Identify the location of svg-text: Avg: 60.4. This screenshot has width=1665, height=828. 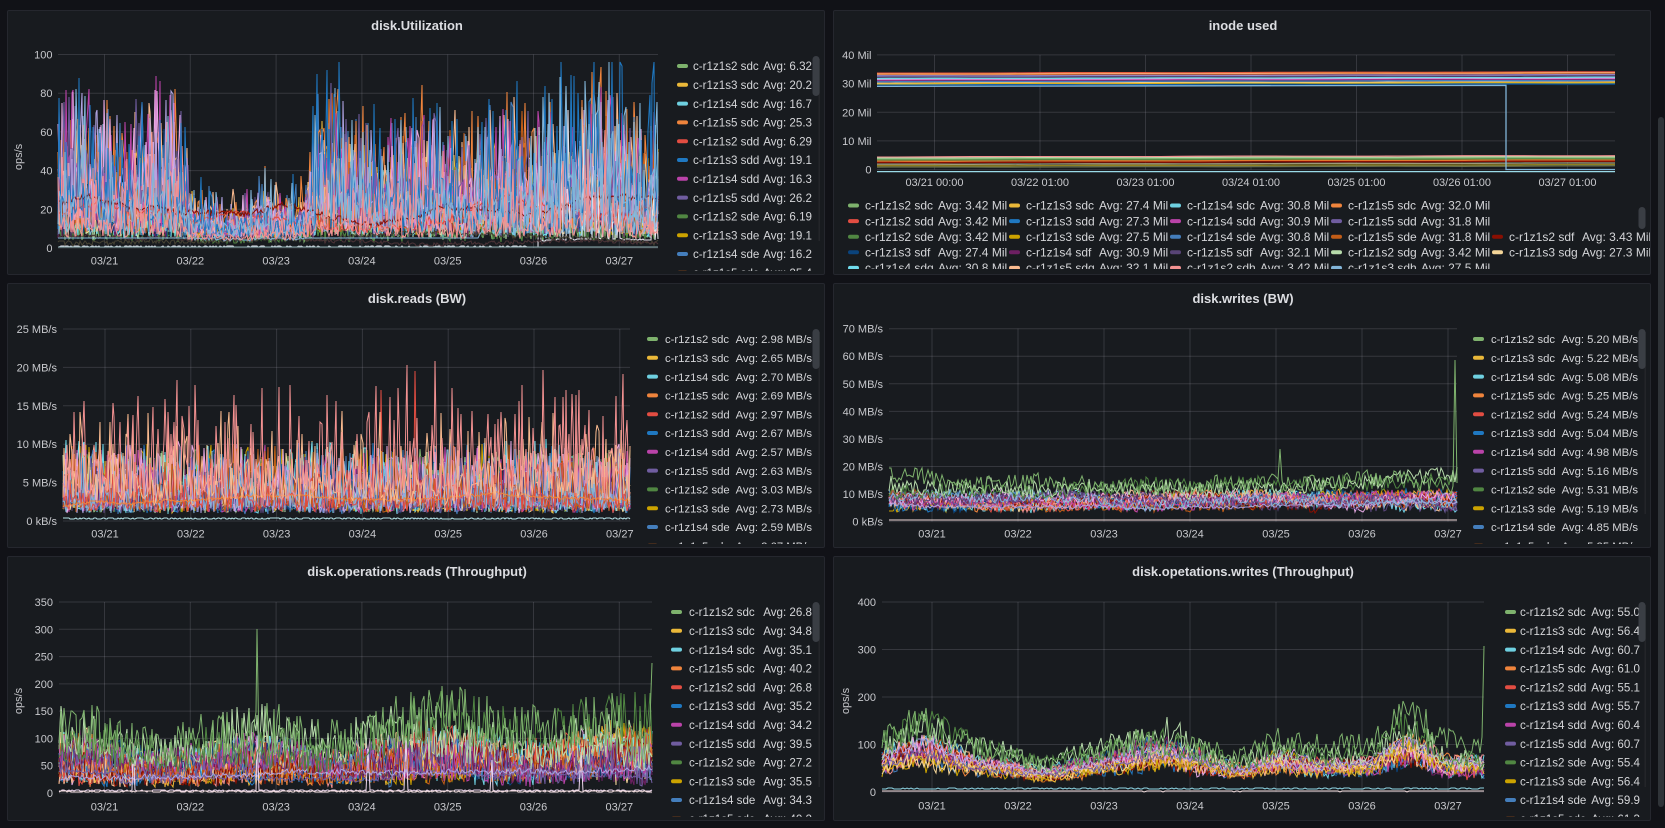
(1615, 725).